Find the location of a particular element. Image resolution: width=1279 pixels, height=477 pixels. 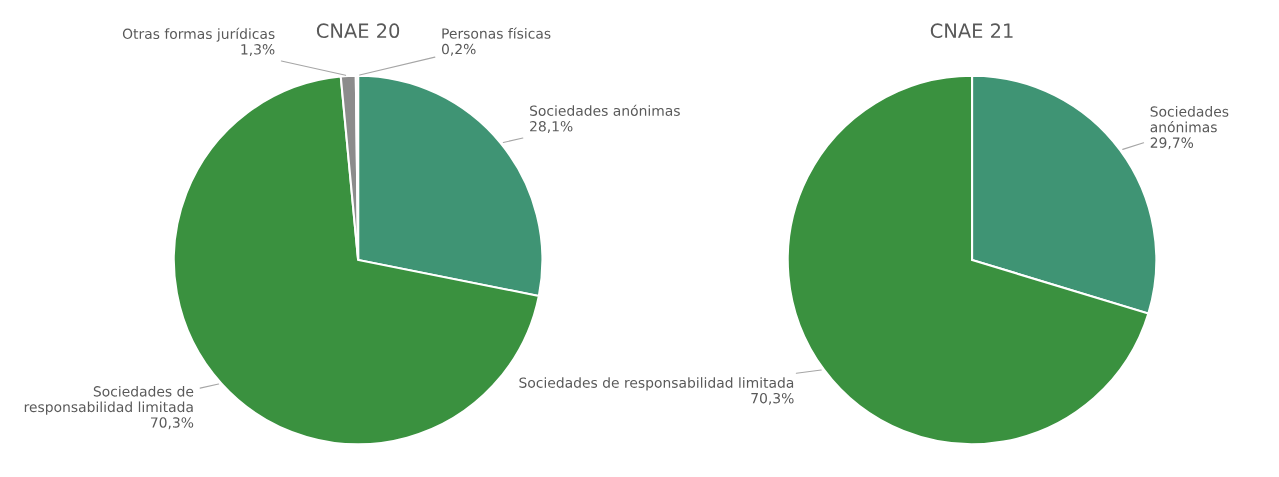

data-label: 29,7% is located at coordinates (1172, 143).